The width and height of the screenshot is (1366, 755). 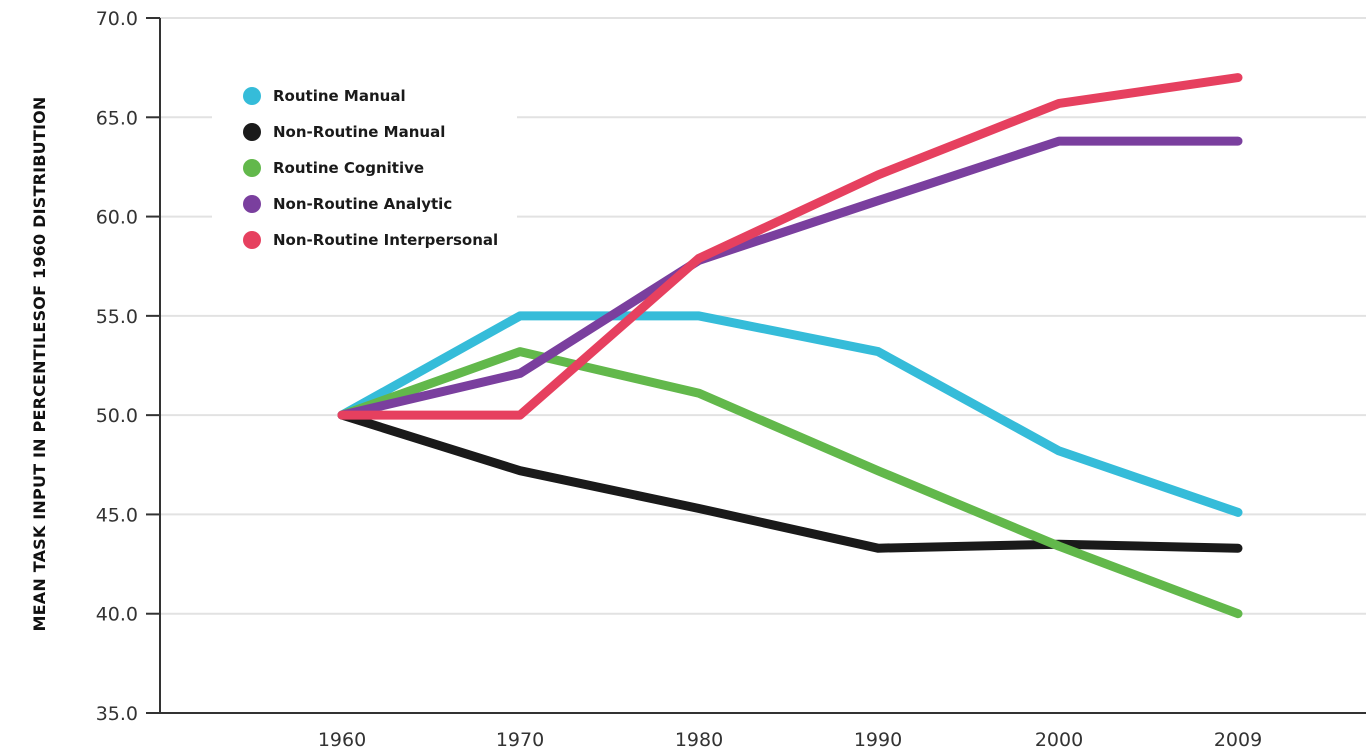 What do you see at coordinates (1059, 740) in the screenshot?
I see `x-tick-label: 2000` at bounding box center [1059, 740].